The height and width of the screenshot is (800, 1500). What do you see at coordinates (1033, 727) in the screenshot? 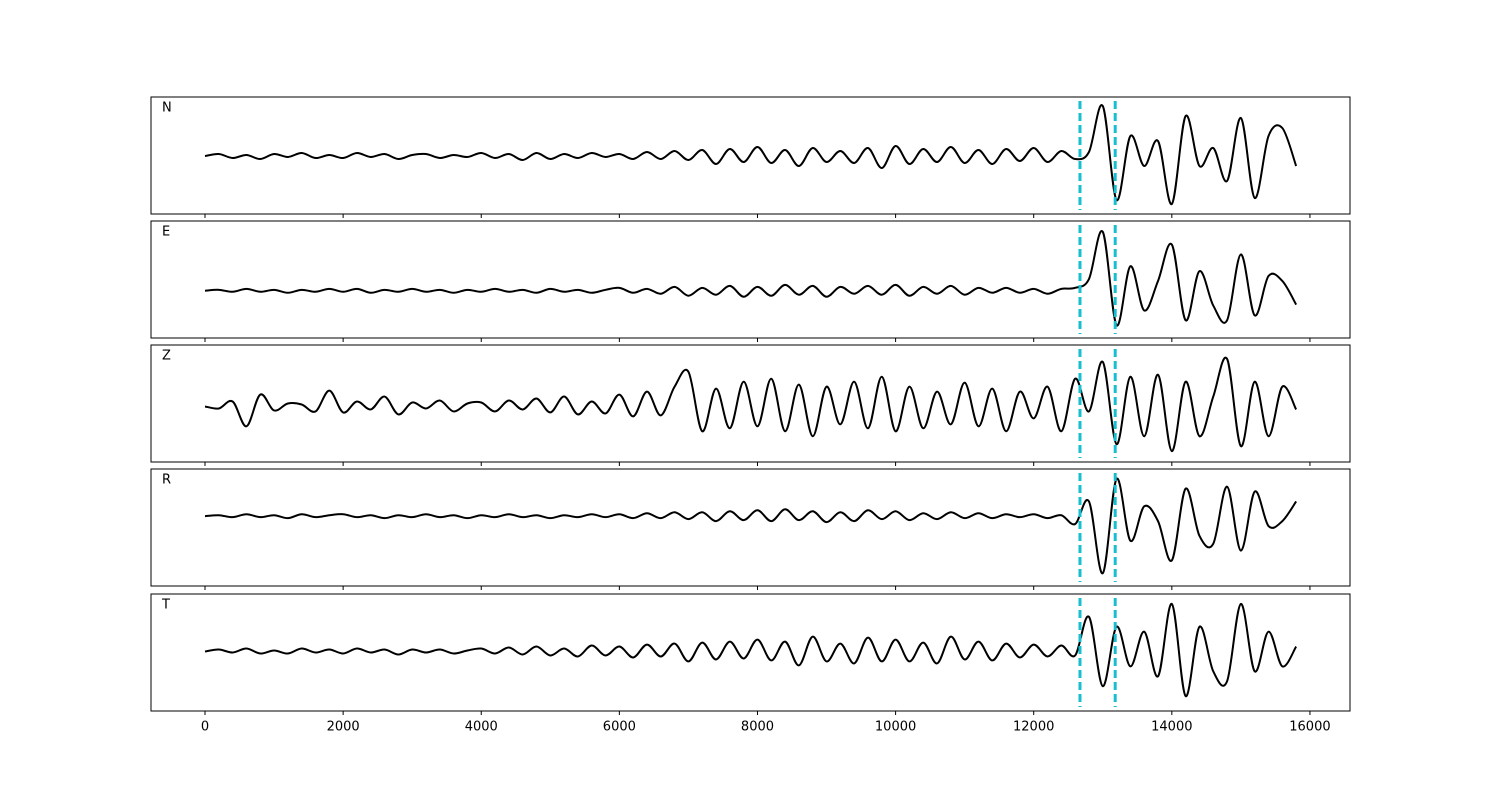
I see `x-tick-label: 12000` at bounding box center [1033, 727].